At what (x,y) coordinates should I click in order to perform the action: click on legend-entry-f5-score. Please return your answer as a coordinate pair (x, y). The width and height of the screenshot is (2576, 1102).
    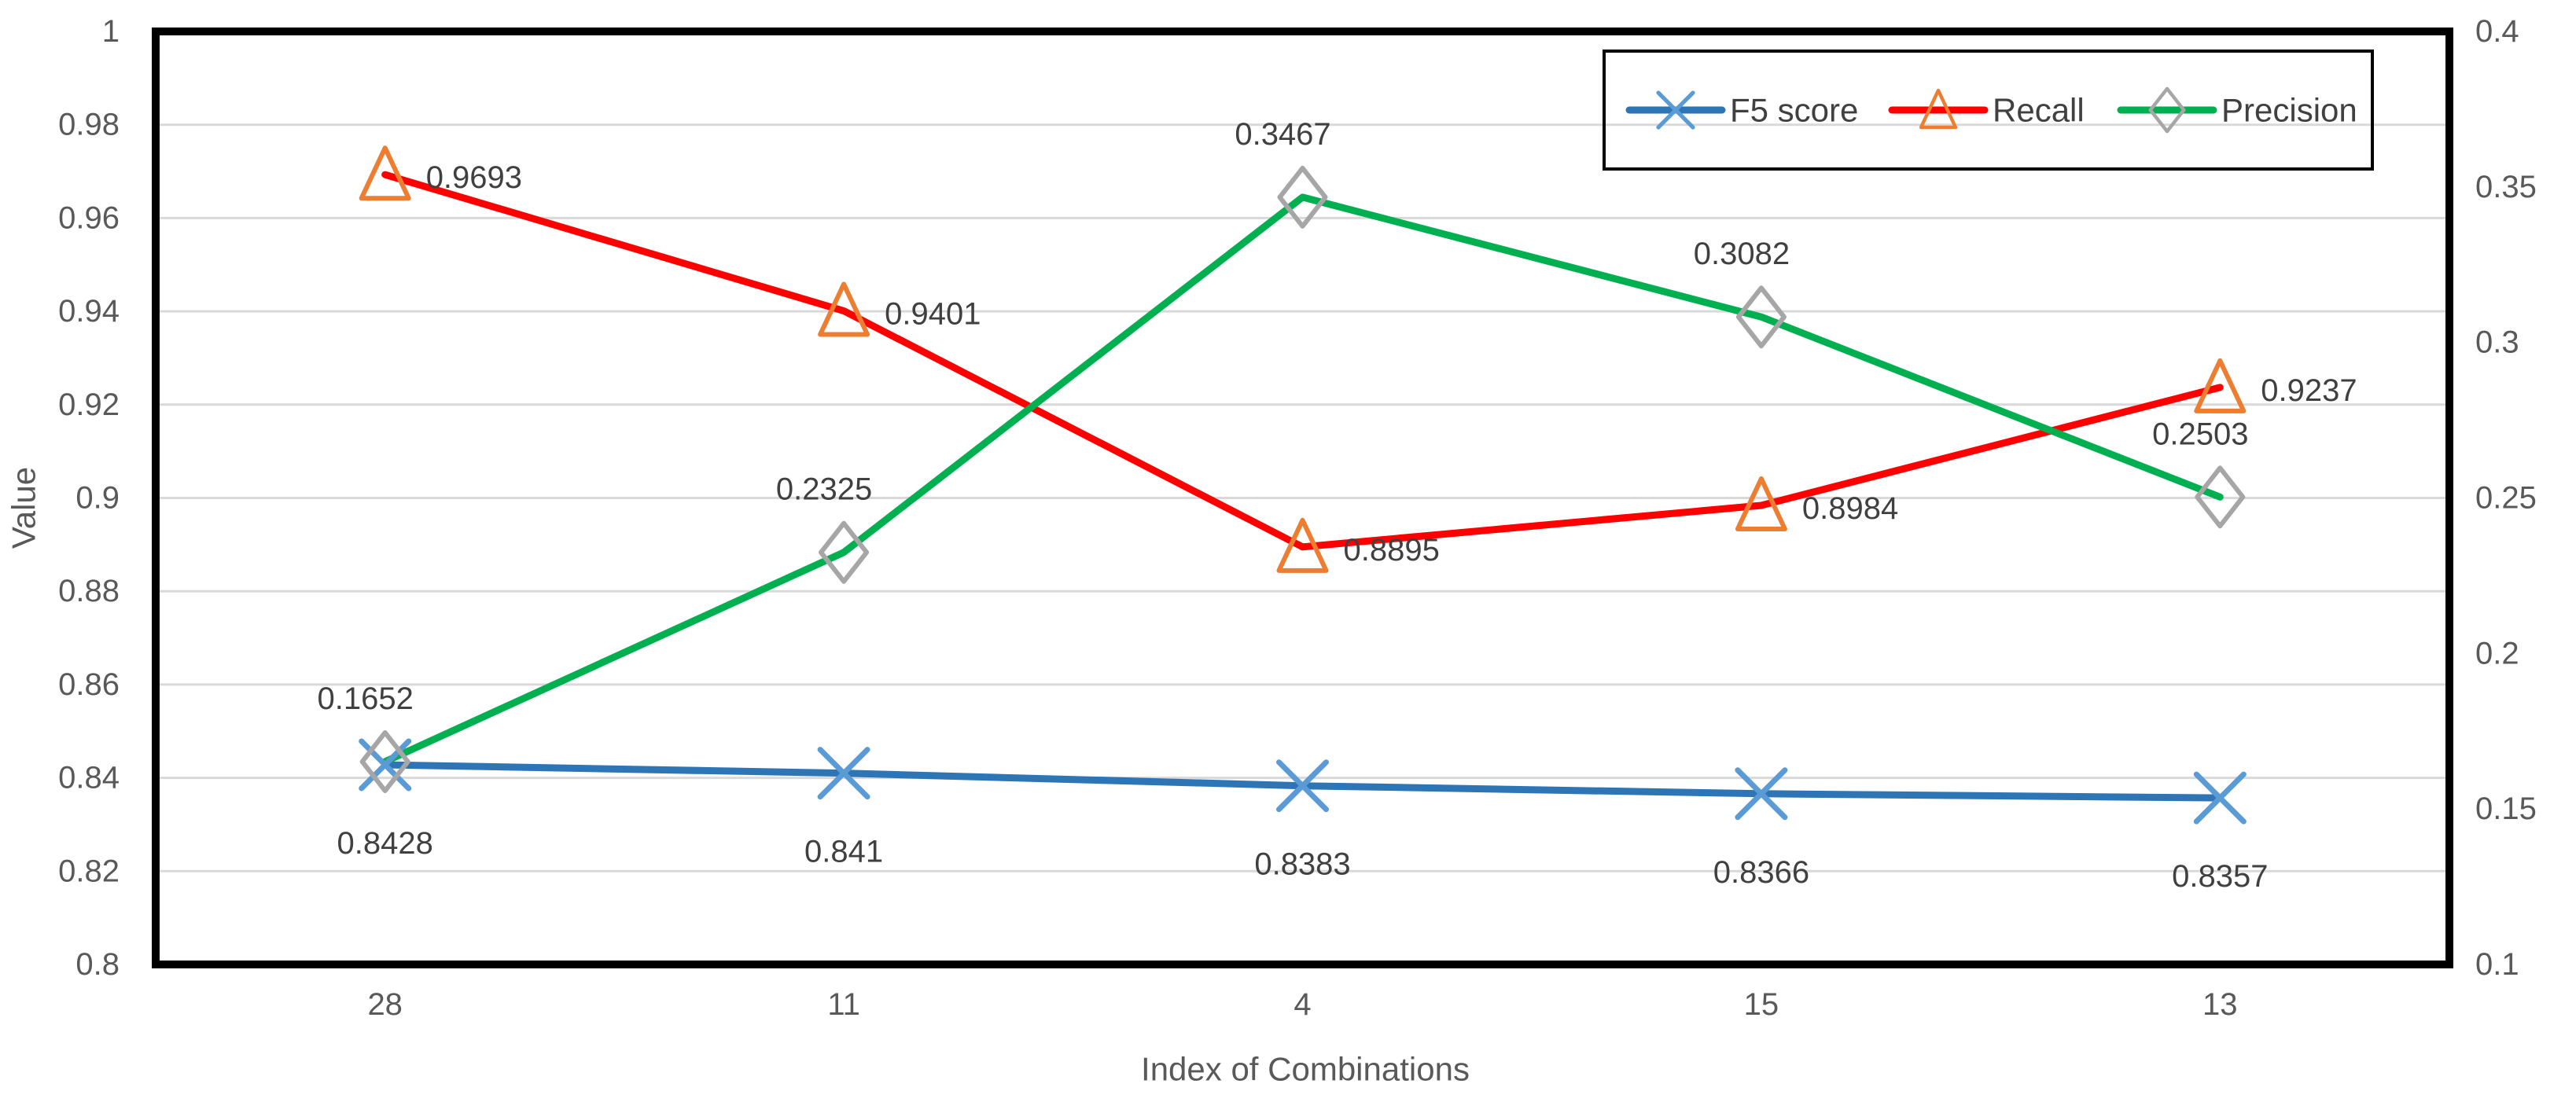
    Looking at the image, I should click on (1676, 110).